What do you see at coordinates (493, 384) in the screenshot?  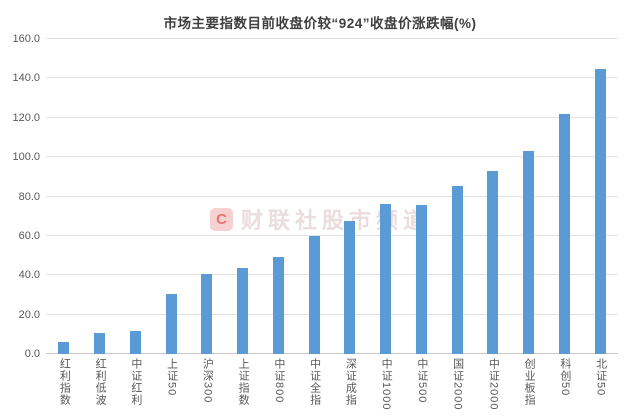 I see `x-tick-label-text: 中证2000` at bounding box center [493, 384].